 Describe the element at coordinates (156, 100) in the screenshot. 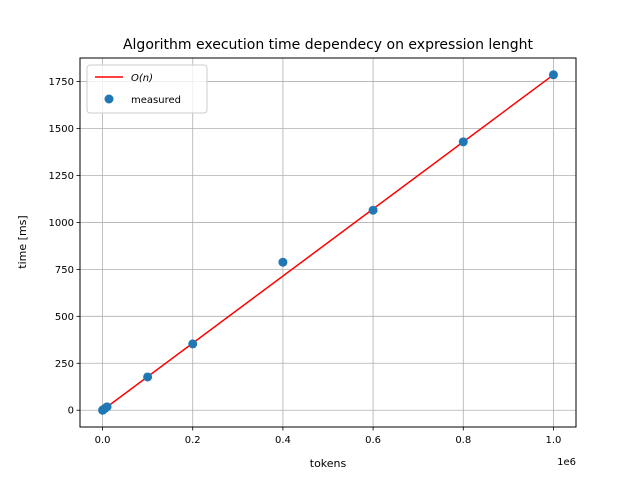

I see `legend-point-label: measured` at that location.